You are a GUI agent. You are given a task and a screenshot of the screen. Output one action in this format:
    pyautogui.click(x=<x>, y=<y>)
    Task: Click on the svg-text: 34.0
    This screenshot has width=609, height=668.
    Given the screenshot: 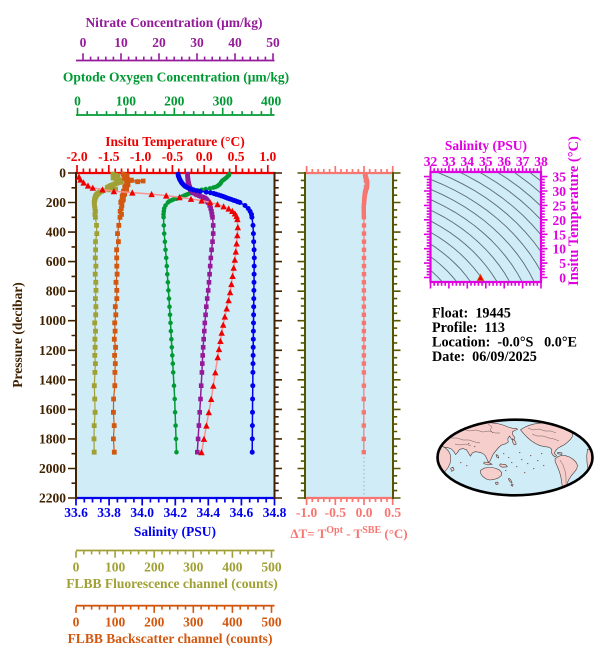 What is the action you would take?
    pyautogui.click(x=142, y=512)
    